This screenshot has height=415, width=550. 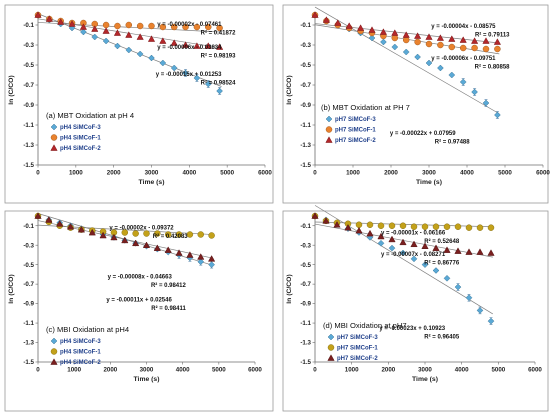 What do you see at coordinates (329, 129) in the screenshot?
I see `legend-marker-circle` at bounding box center [329, 129].